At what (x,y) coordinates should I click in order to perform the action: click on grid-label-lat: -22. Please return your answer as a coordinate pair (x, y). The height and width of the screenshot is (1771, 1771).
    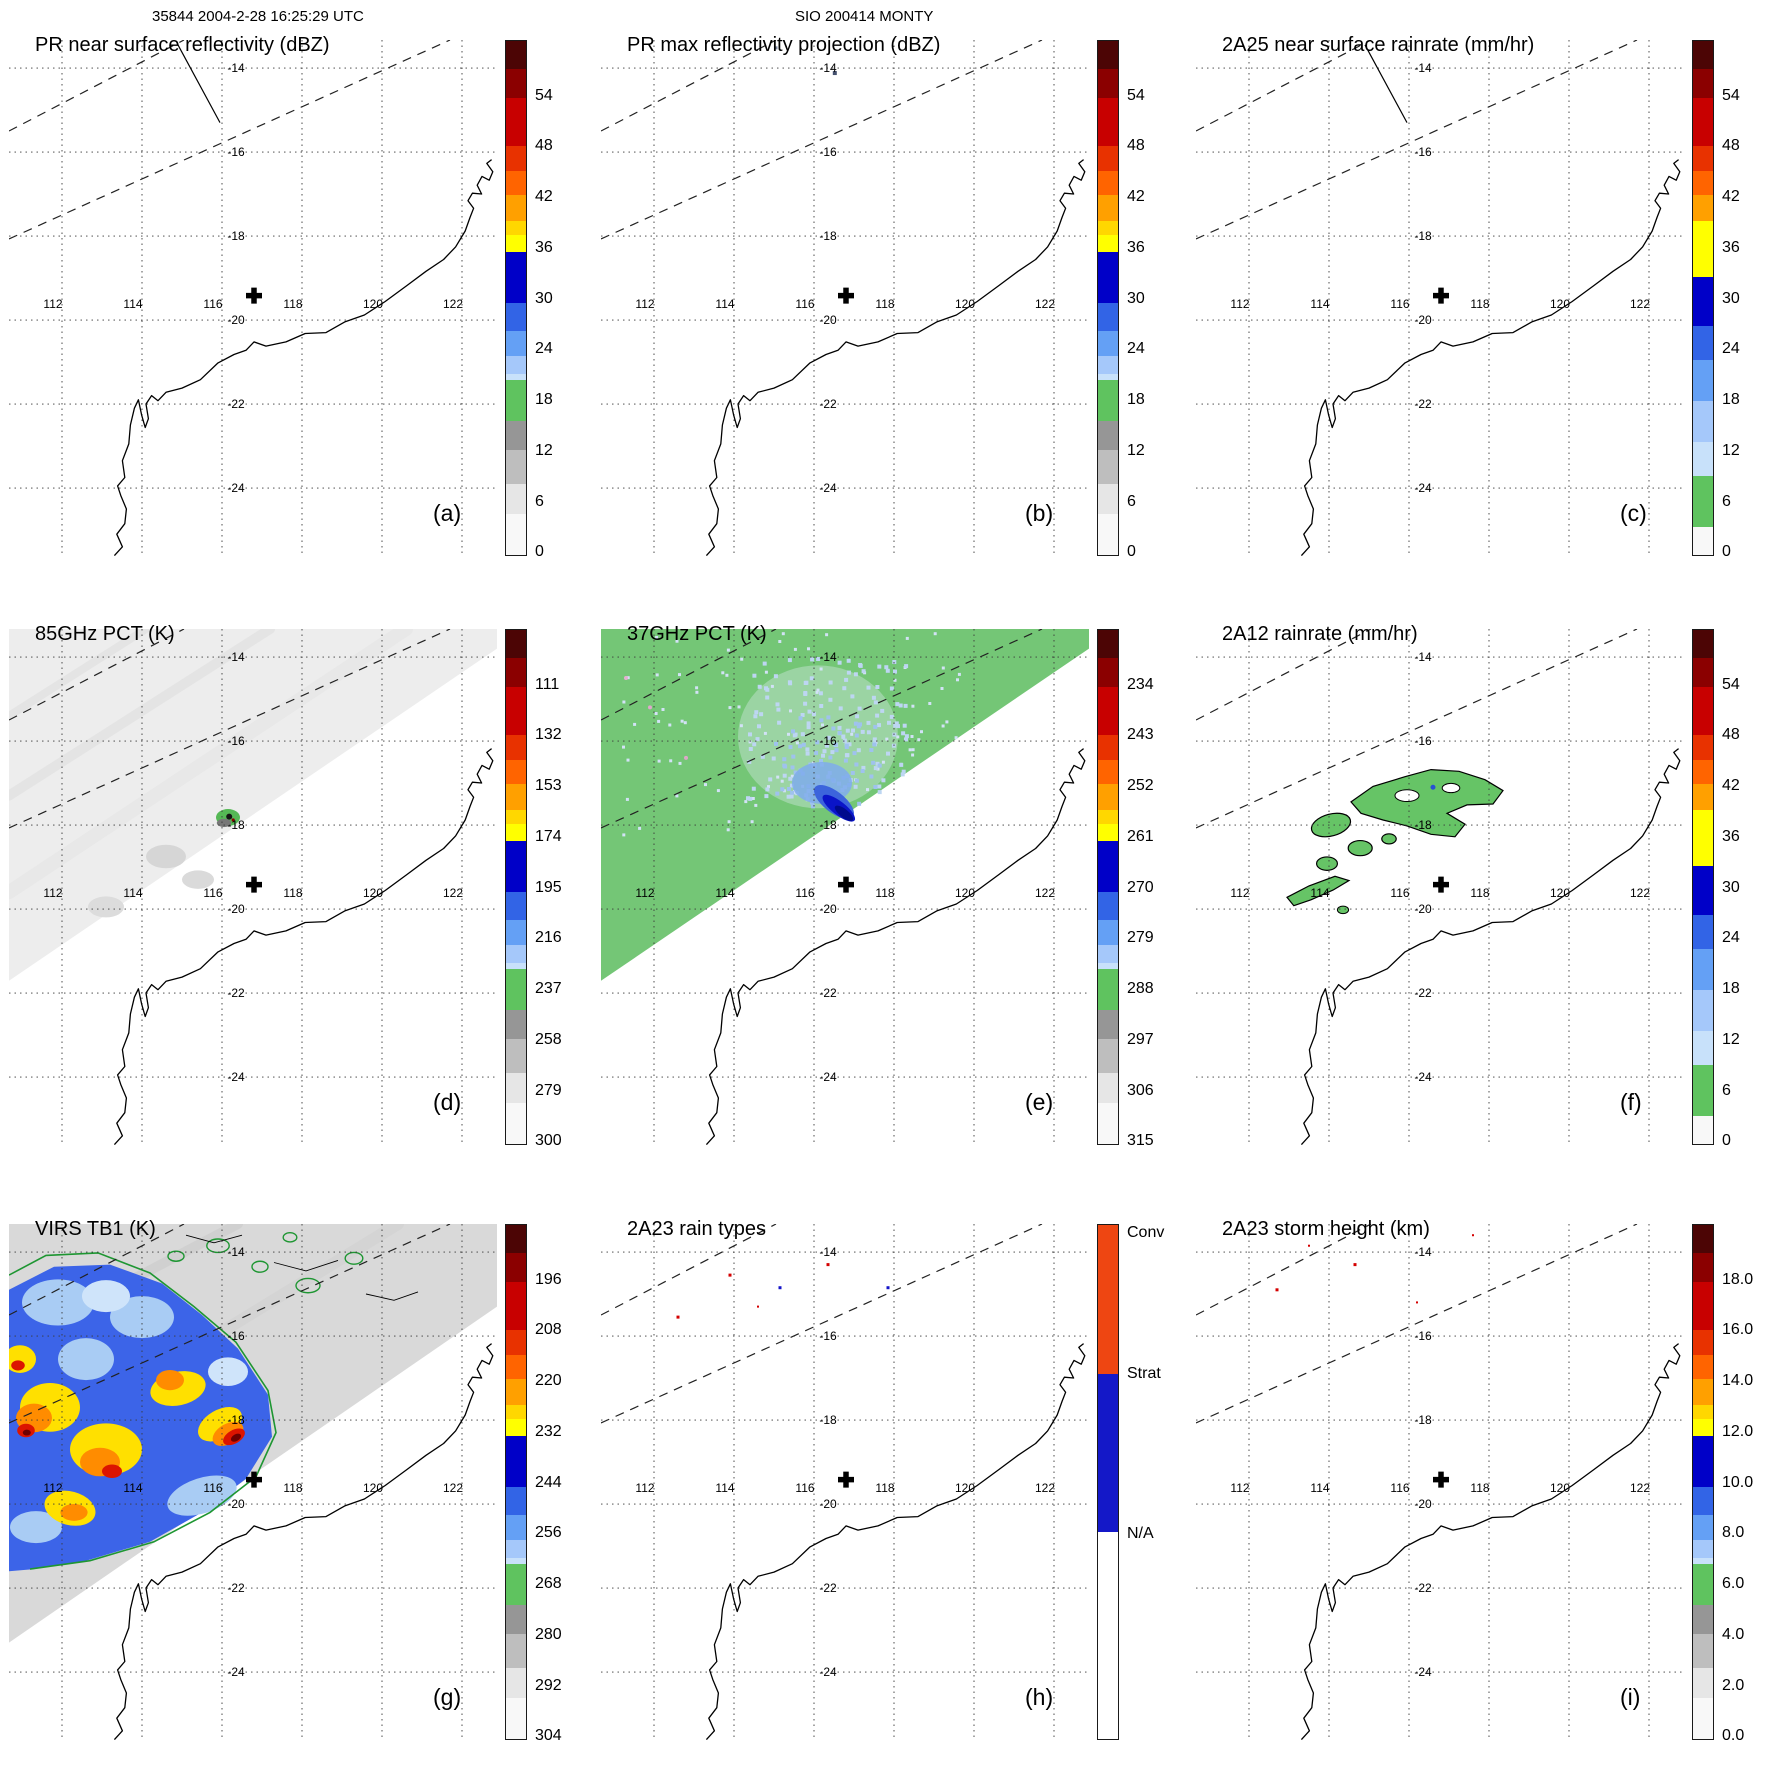
    Looking at the image, I should click on (828, 993).